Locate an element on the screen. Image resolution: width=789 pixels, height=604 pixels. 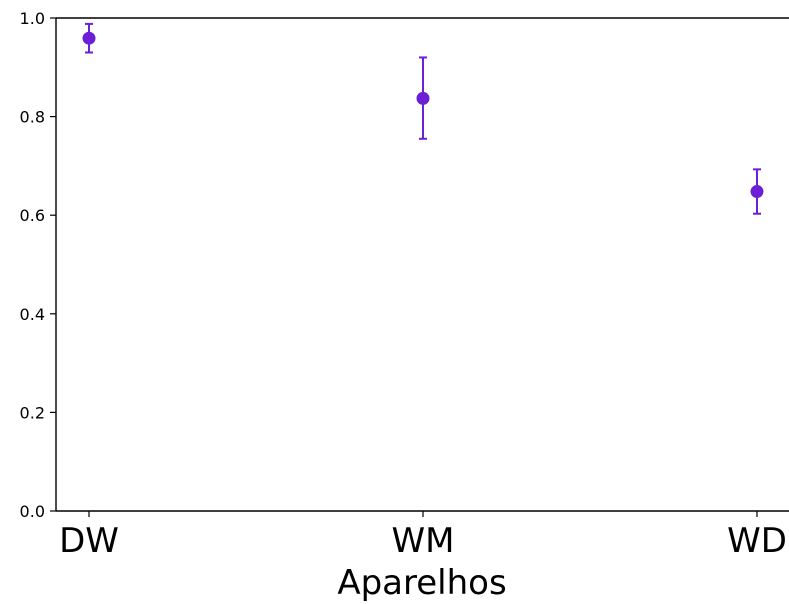
y-tick-label: 0.6 is located at coordinates (32, 215).